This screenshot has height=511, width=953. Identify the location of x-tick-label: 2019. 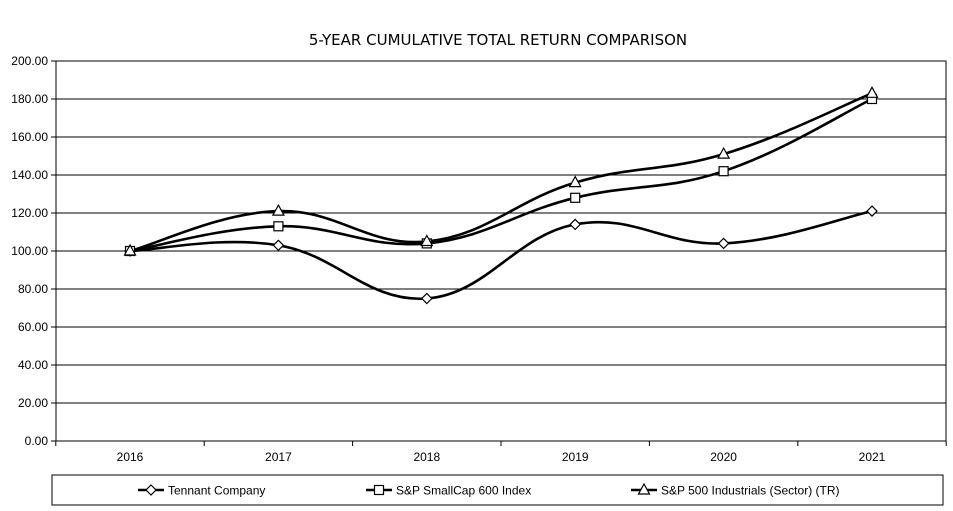
(575, 457).